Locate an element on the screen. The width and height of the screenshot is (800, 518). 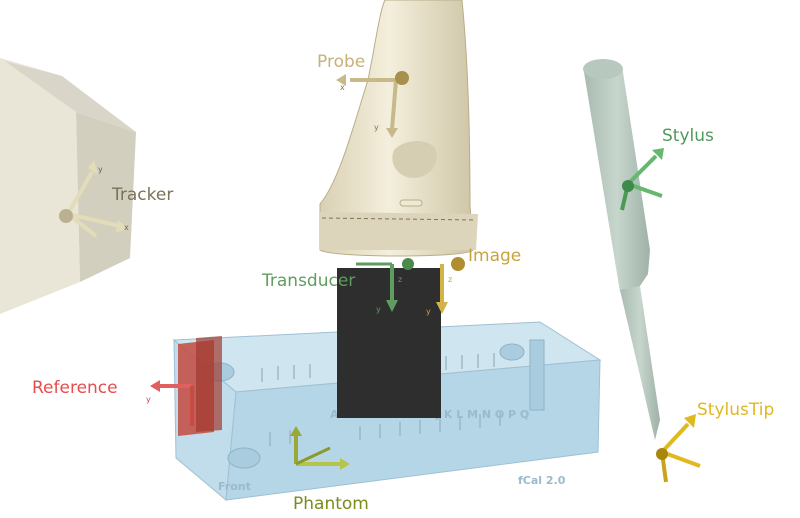
reference-y-axis-label: y is located at coordinates (148, 399).